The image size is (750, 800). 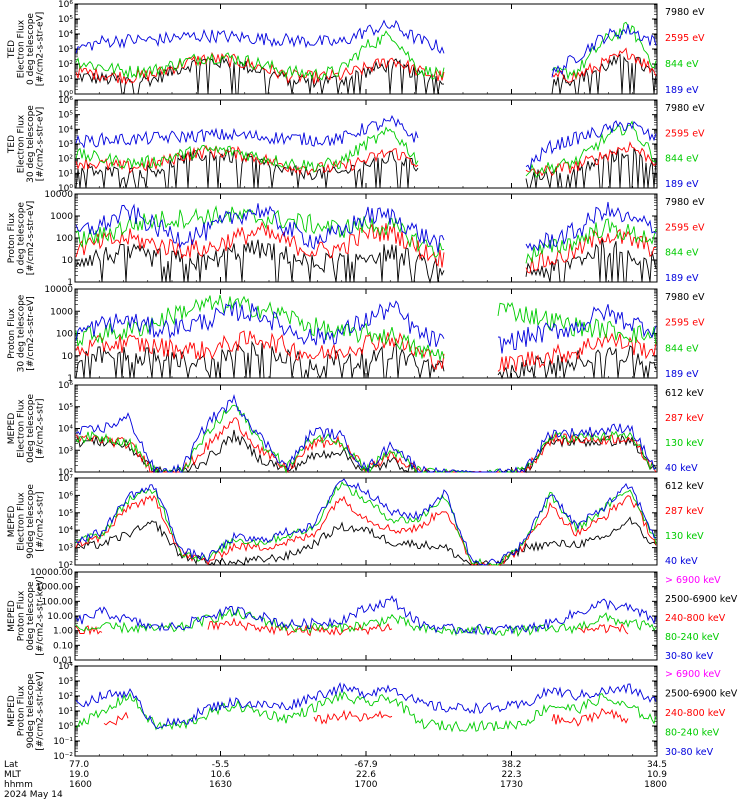 What do you see at coordinates (221, 765) in the screenshot?
I see `x-tick-lat: -5.5` at bounding box center [221, 765].